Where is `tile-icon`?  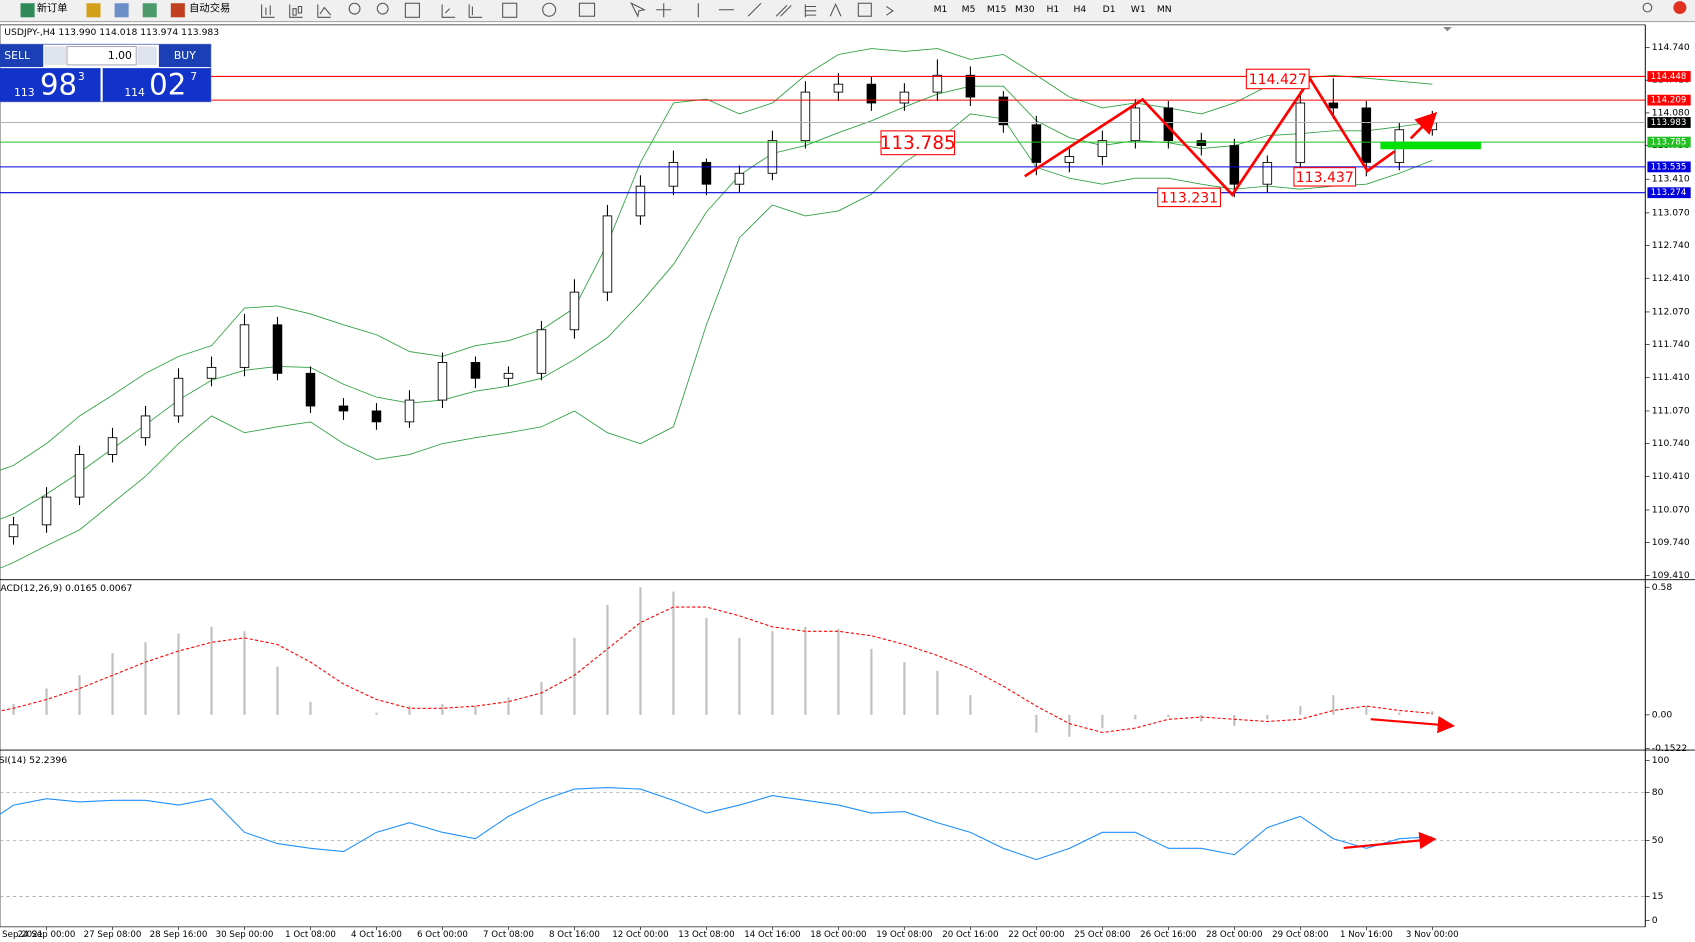 tile-icon is located at coordinates (412, 10).